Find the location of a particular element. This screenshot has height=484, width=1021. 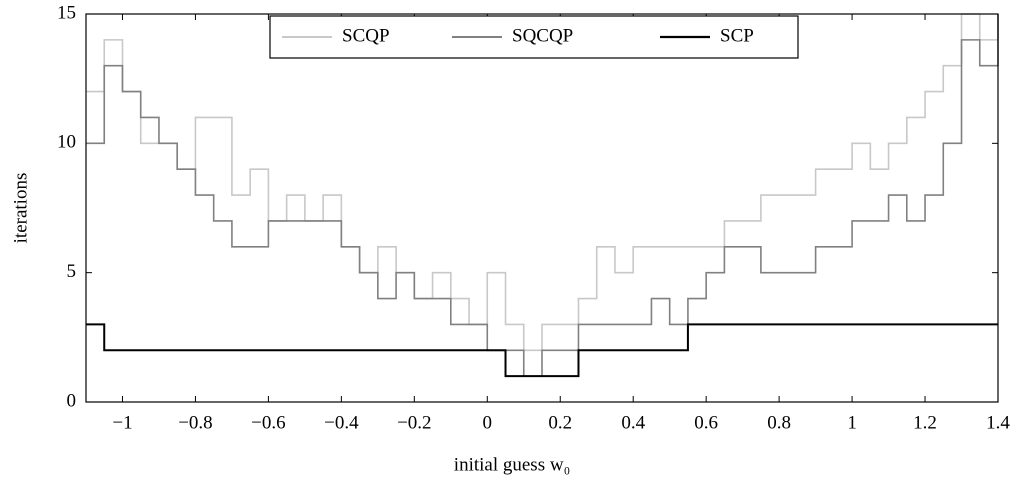

x-tick-label: 0.6 is located at coordinates (706, 422).